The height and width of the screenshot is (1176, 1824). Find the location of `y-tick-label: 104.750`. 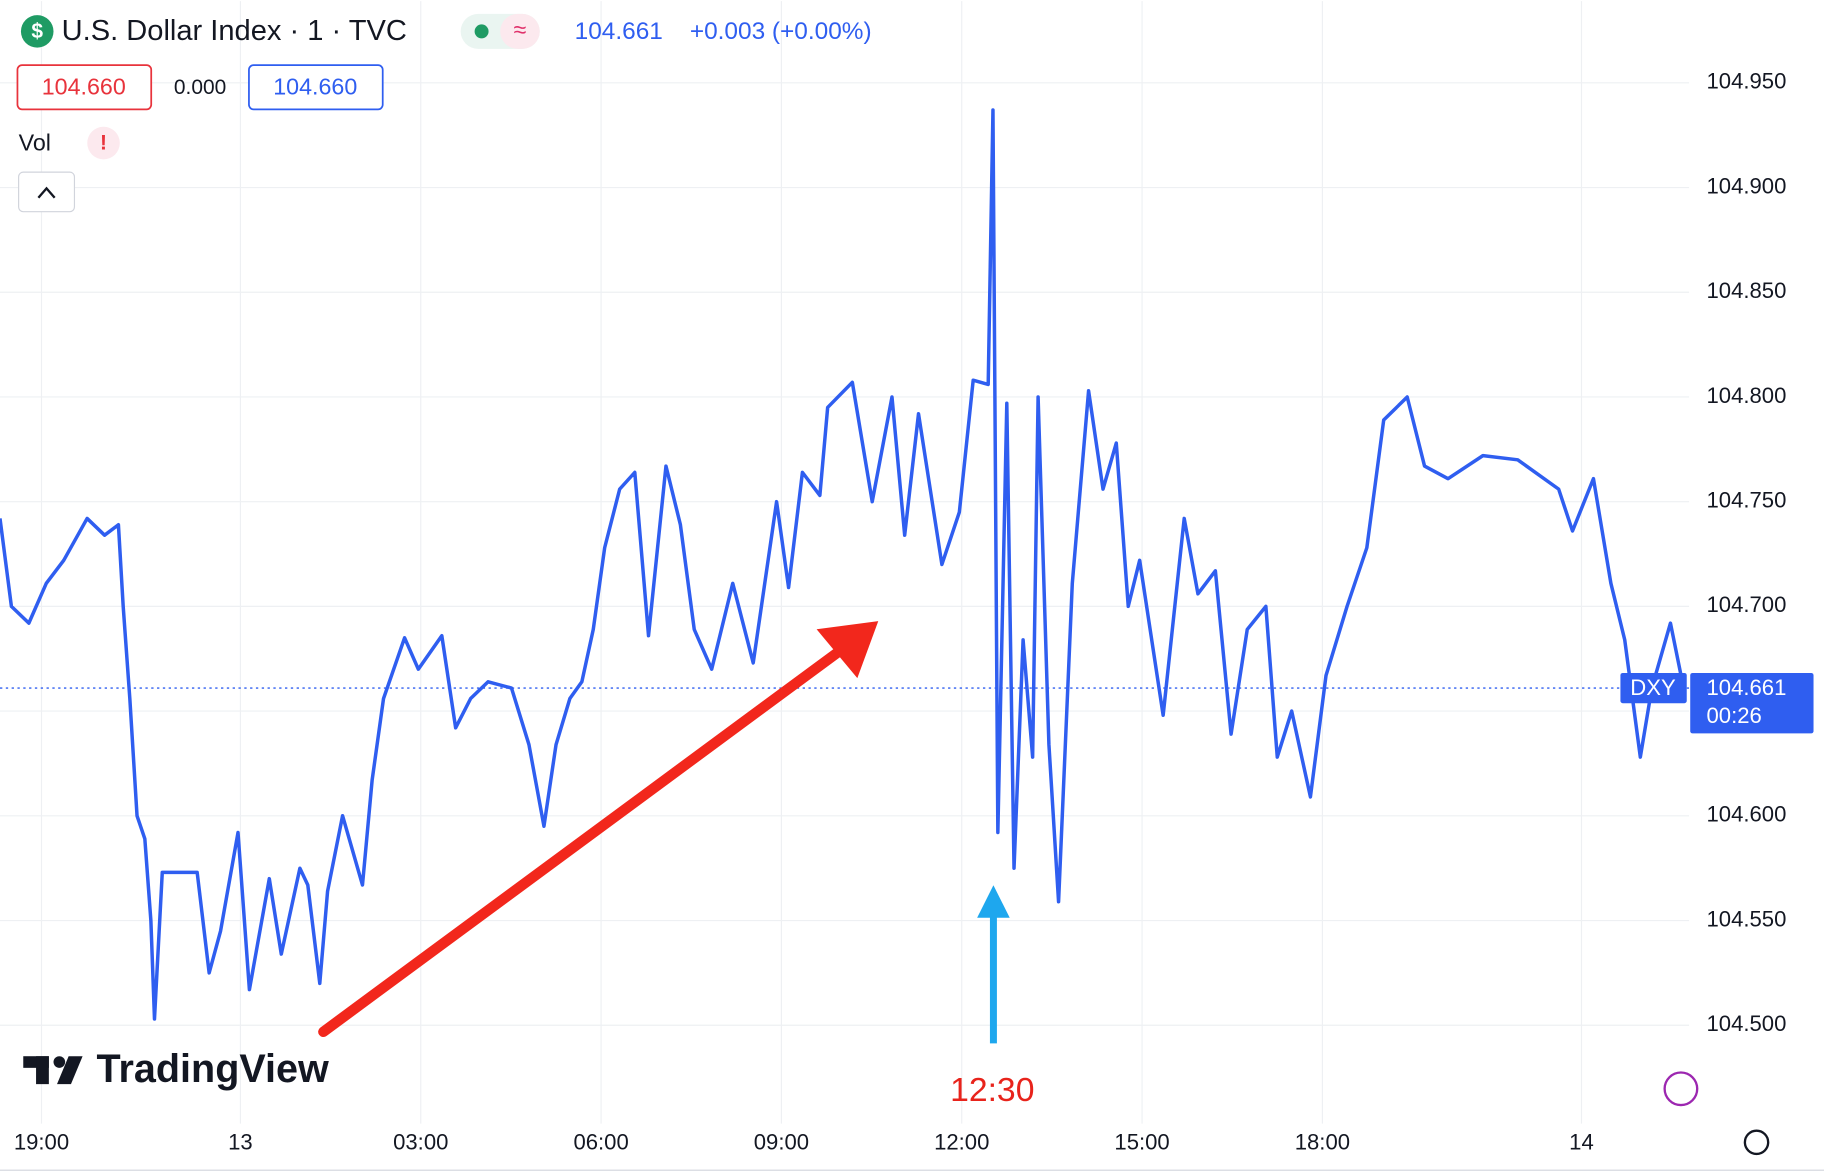

y-tick-label: 104.750 is located at coordinates (1747, 500).